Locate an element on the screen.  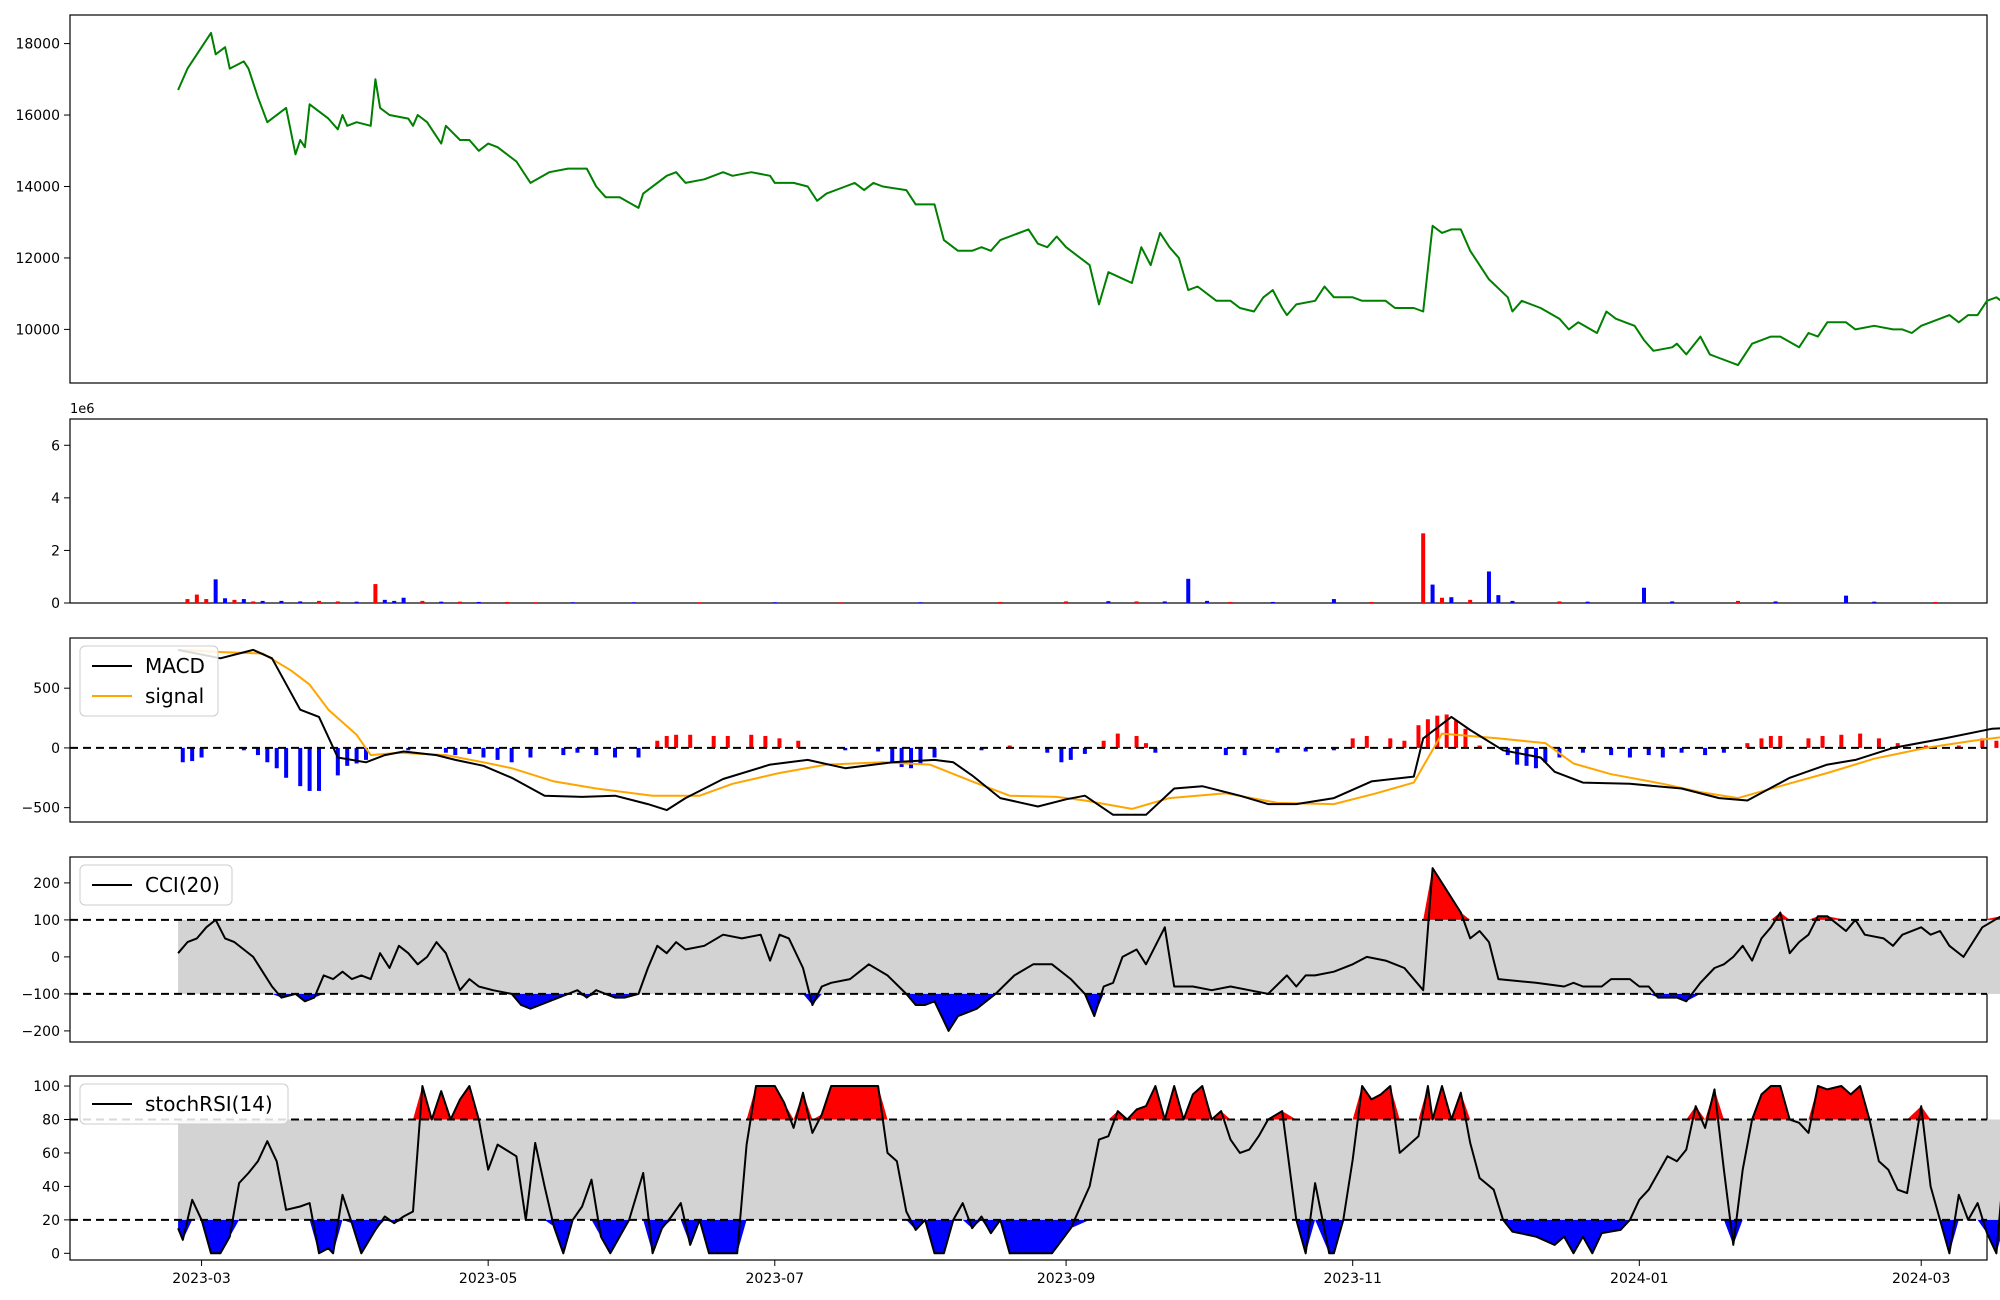
price-ytick-label: 18000 is located at coordinates (37, 45).